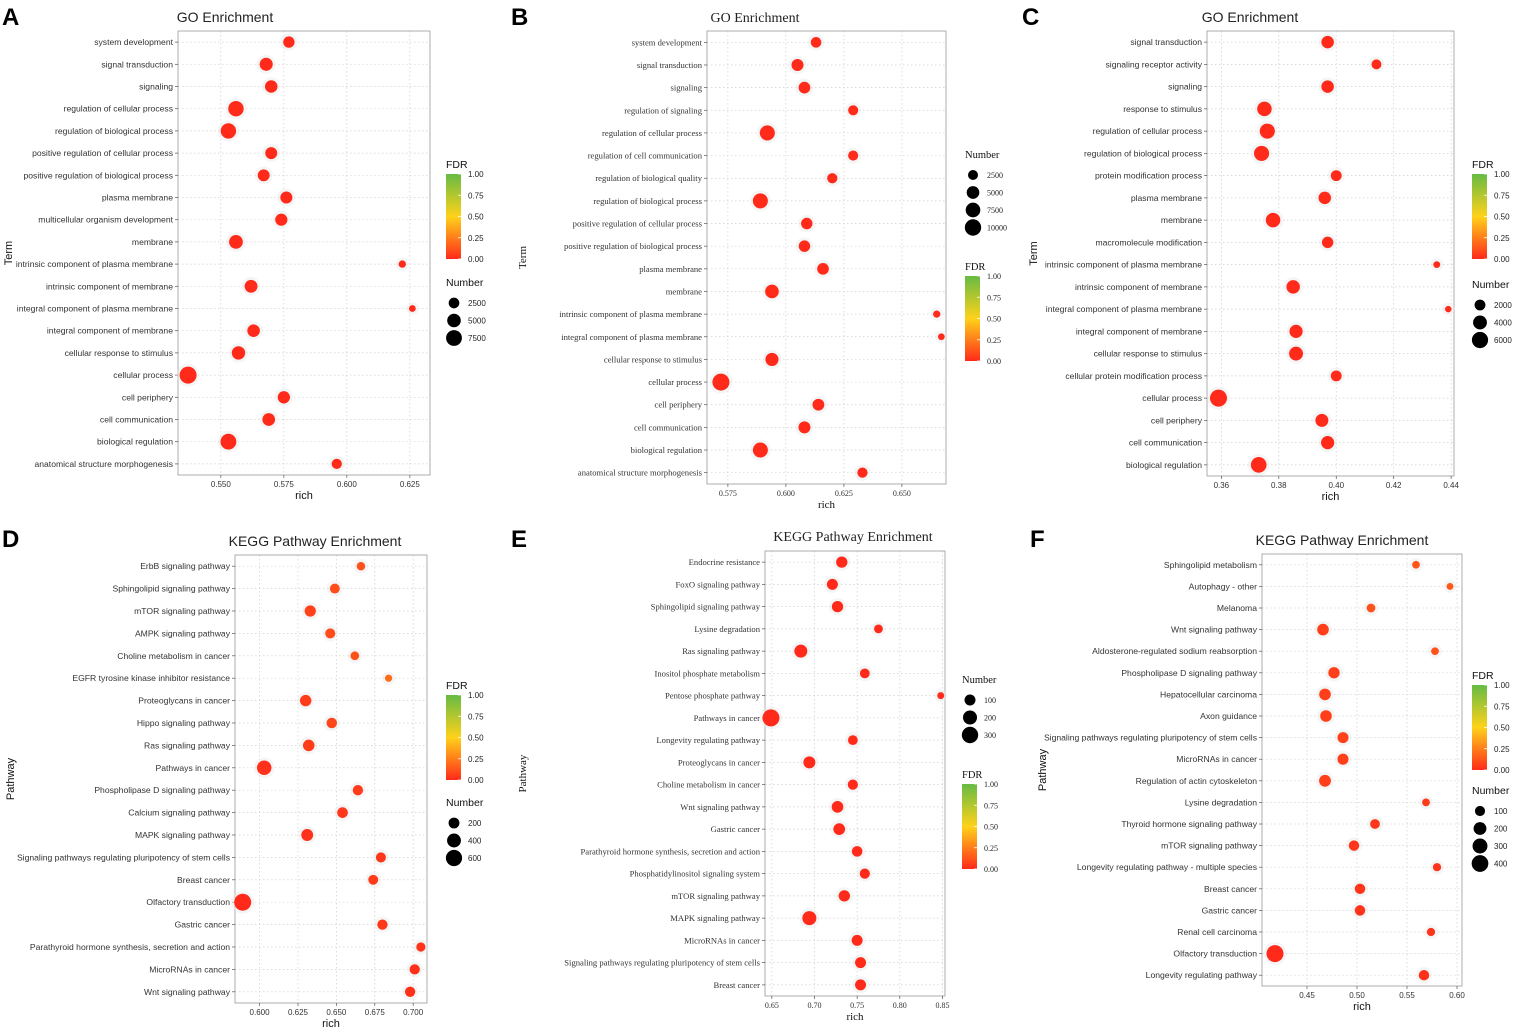 This screenshot has height=1030, width=1519. What do you see at coordinates (826, 257) in the screenshot?
I see `grid` at bounding box center [826, 257].